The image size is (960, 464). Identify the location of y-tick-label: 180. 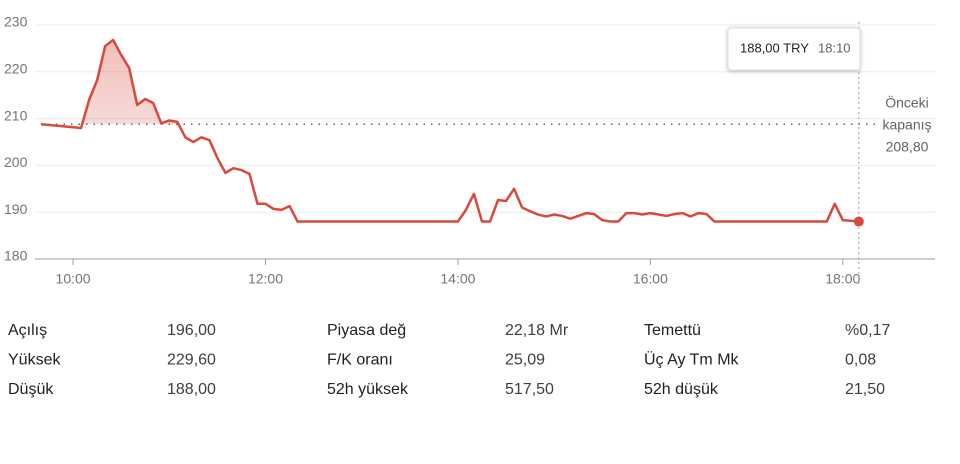
(16, 256).